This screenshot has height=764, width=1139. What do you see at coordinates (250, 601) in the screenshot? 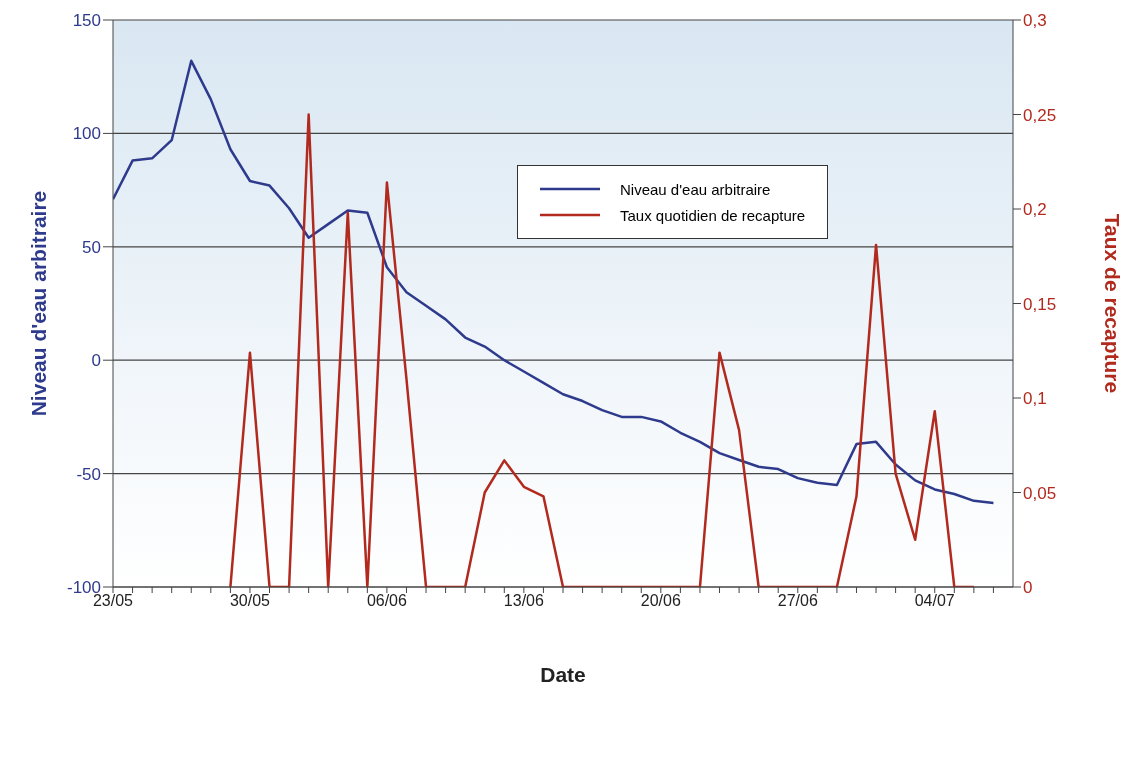
I see `x-tick-label: 30/05` at bounding box center [250, 601].